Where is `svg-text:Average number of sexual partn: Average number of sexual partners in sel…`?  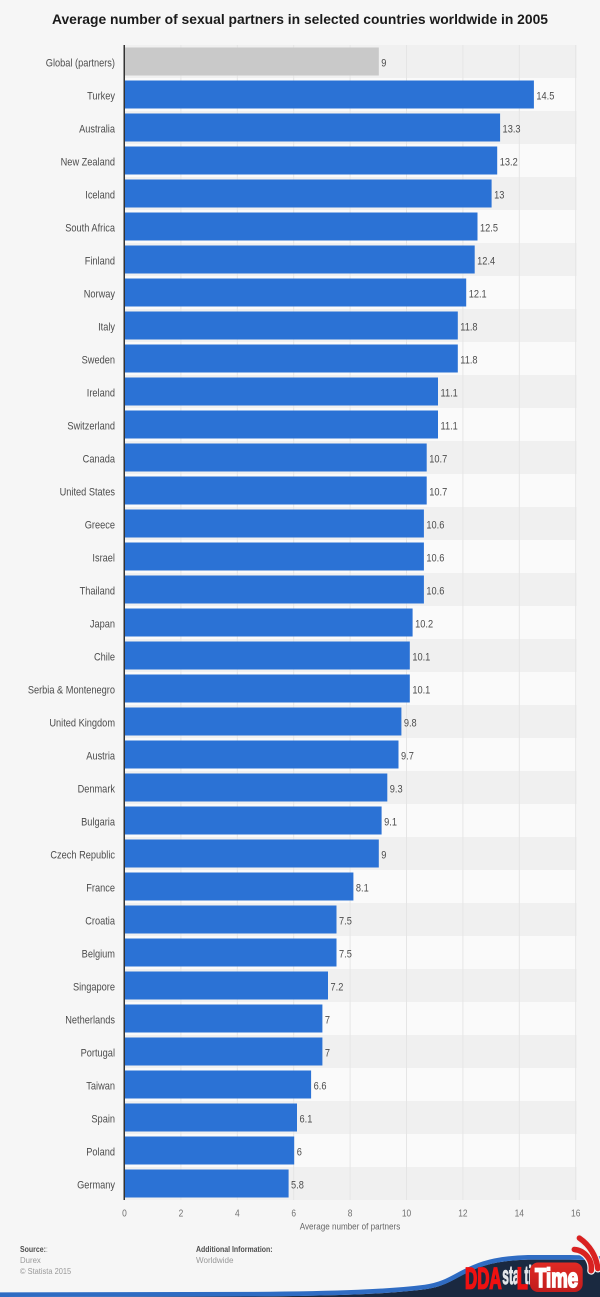 svg-text:Average number of sexual partn: Average number of sexual partners in sel… is located at coordinates (300, 19).